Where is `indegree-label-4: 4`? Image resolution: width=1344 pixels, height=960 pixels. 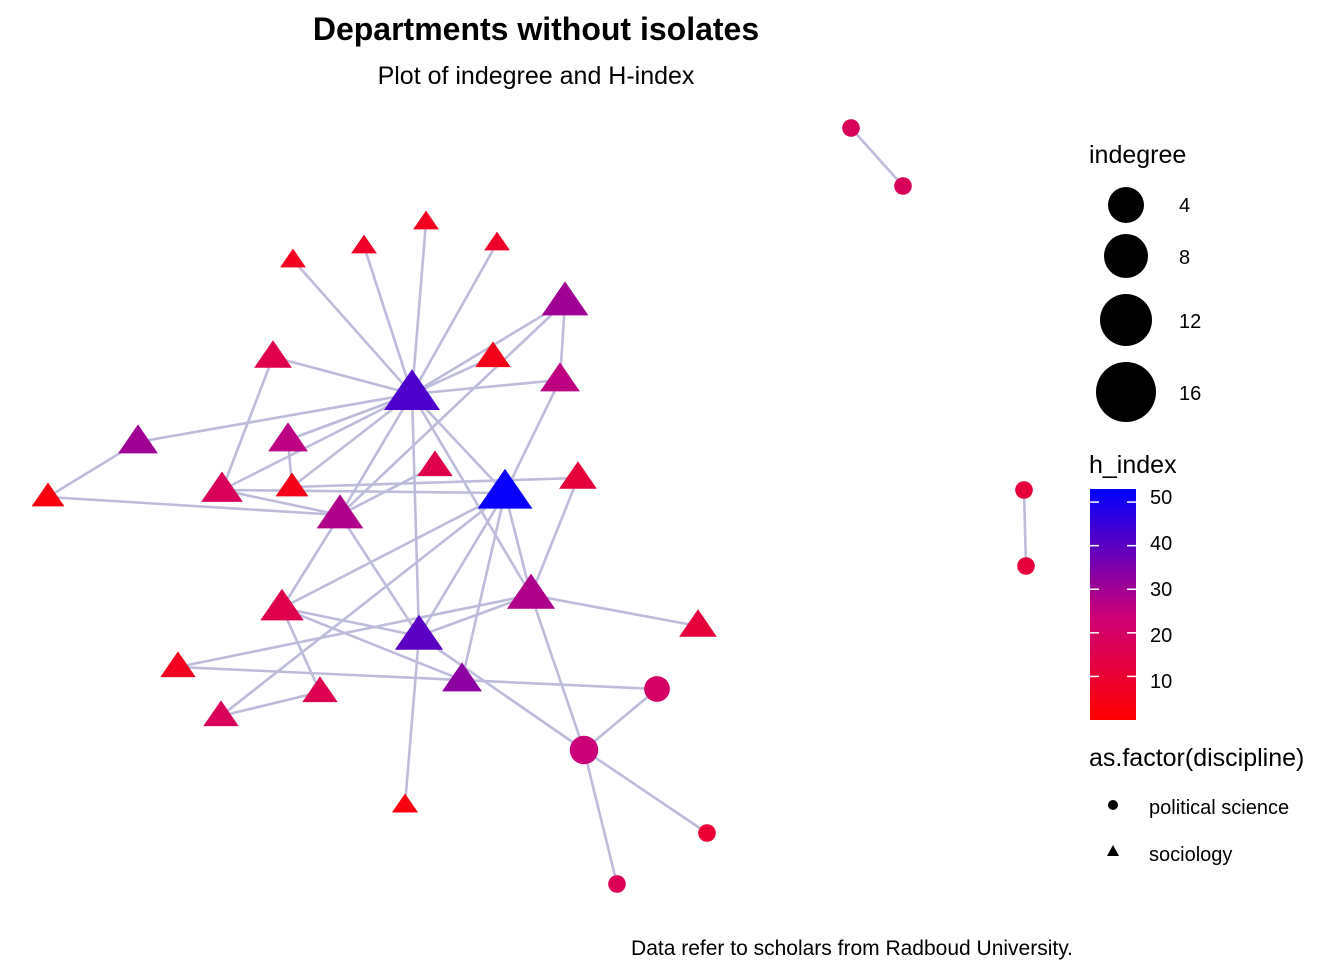
indegree-label-4: 4 is located at coordinates (1184, 206).